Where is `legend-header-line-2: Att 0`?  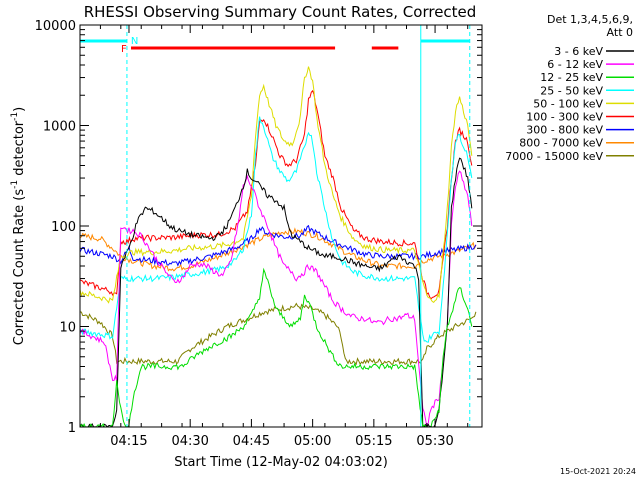 legend-header-line-2: Att 0 is located at coordinates (620, 32).